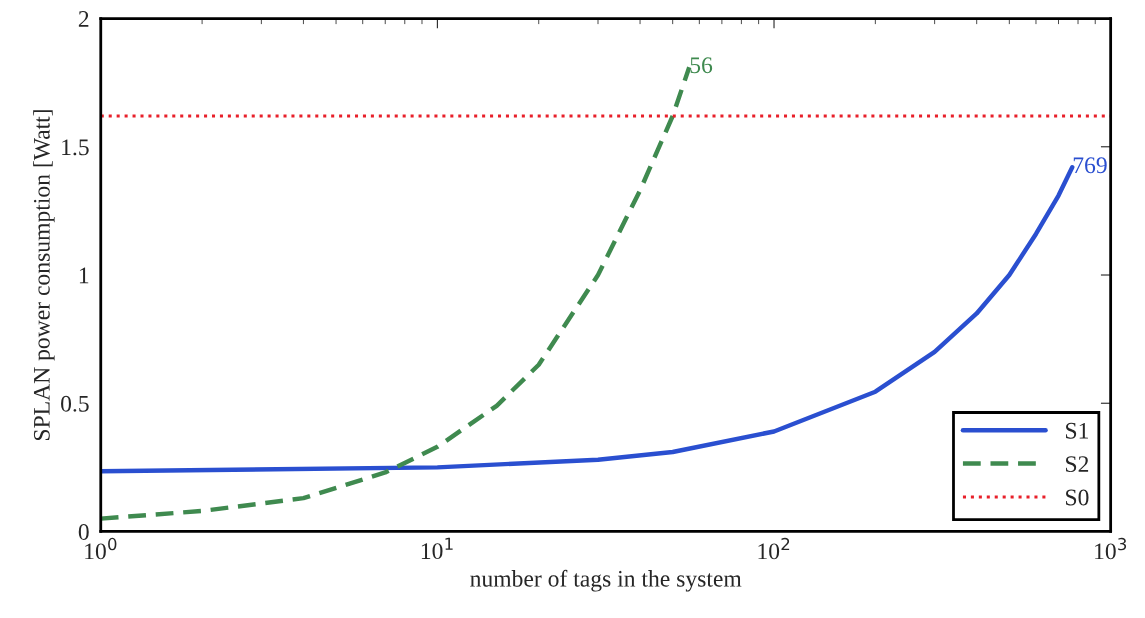 This screenshot has height=618, width=1145. I want to click on y-tick-label: 1.5, so click(75, 147).